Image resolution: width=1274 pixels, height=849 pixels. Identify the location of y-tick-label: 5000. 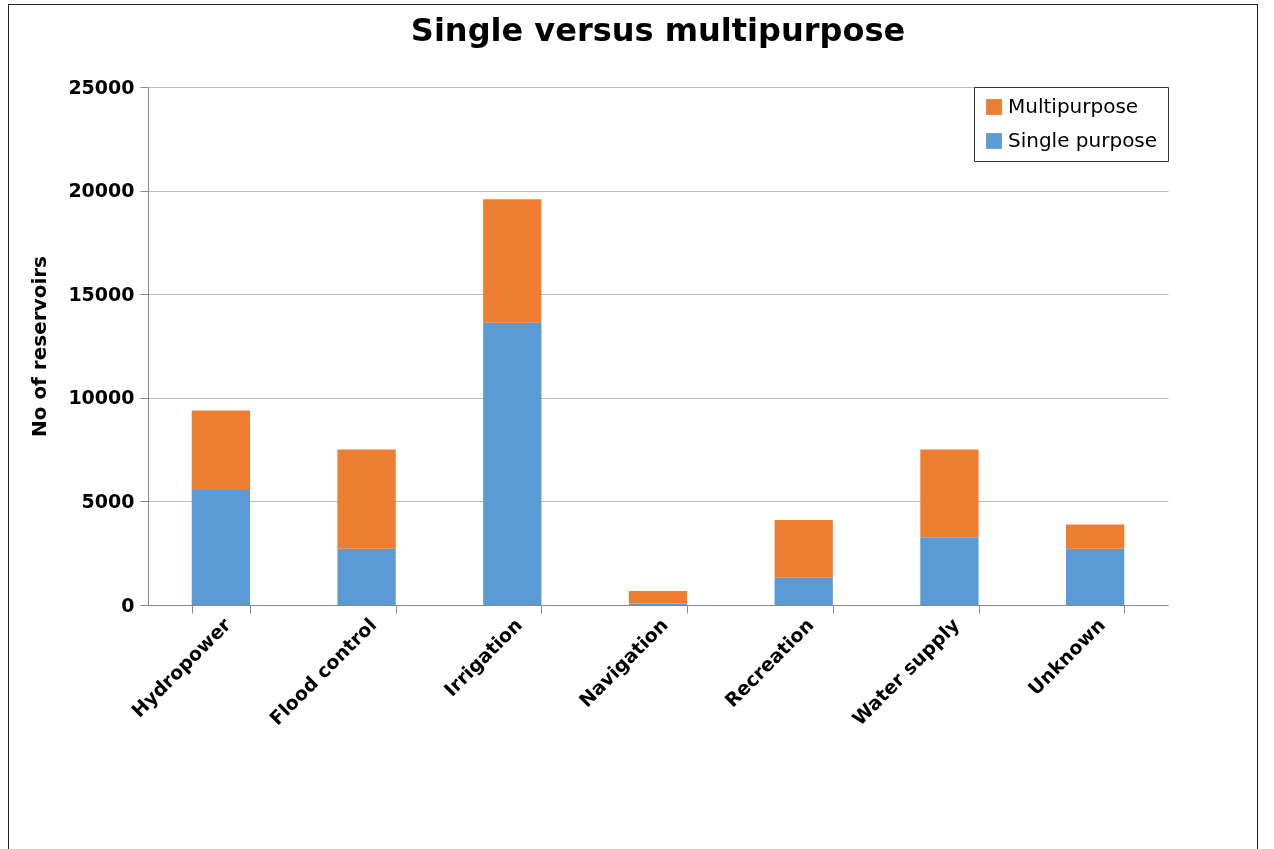
(108, 500).